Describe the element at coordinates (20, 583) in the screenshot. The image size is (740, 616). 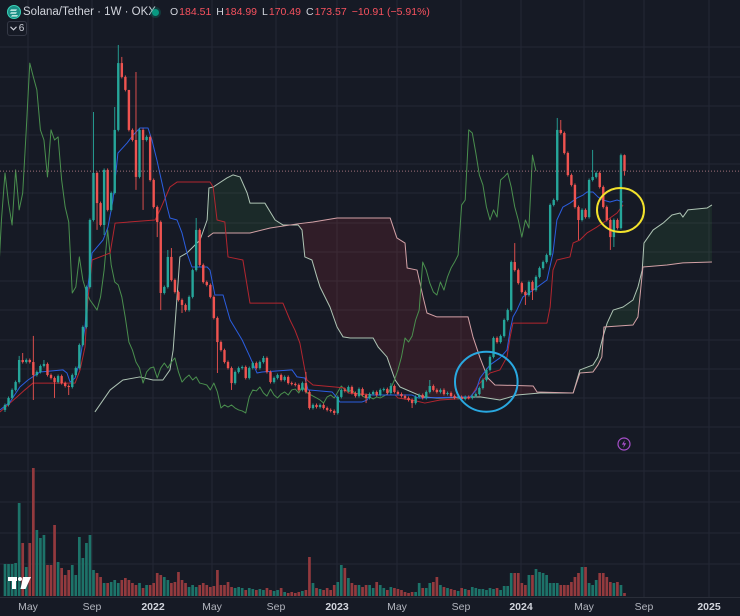
I see `tradingview-logo` at that location.